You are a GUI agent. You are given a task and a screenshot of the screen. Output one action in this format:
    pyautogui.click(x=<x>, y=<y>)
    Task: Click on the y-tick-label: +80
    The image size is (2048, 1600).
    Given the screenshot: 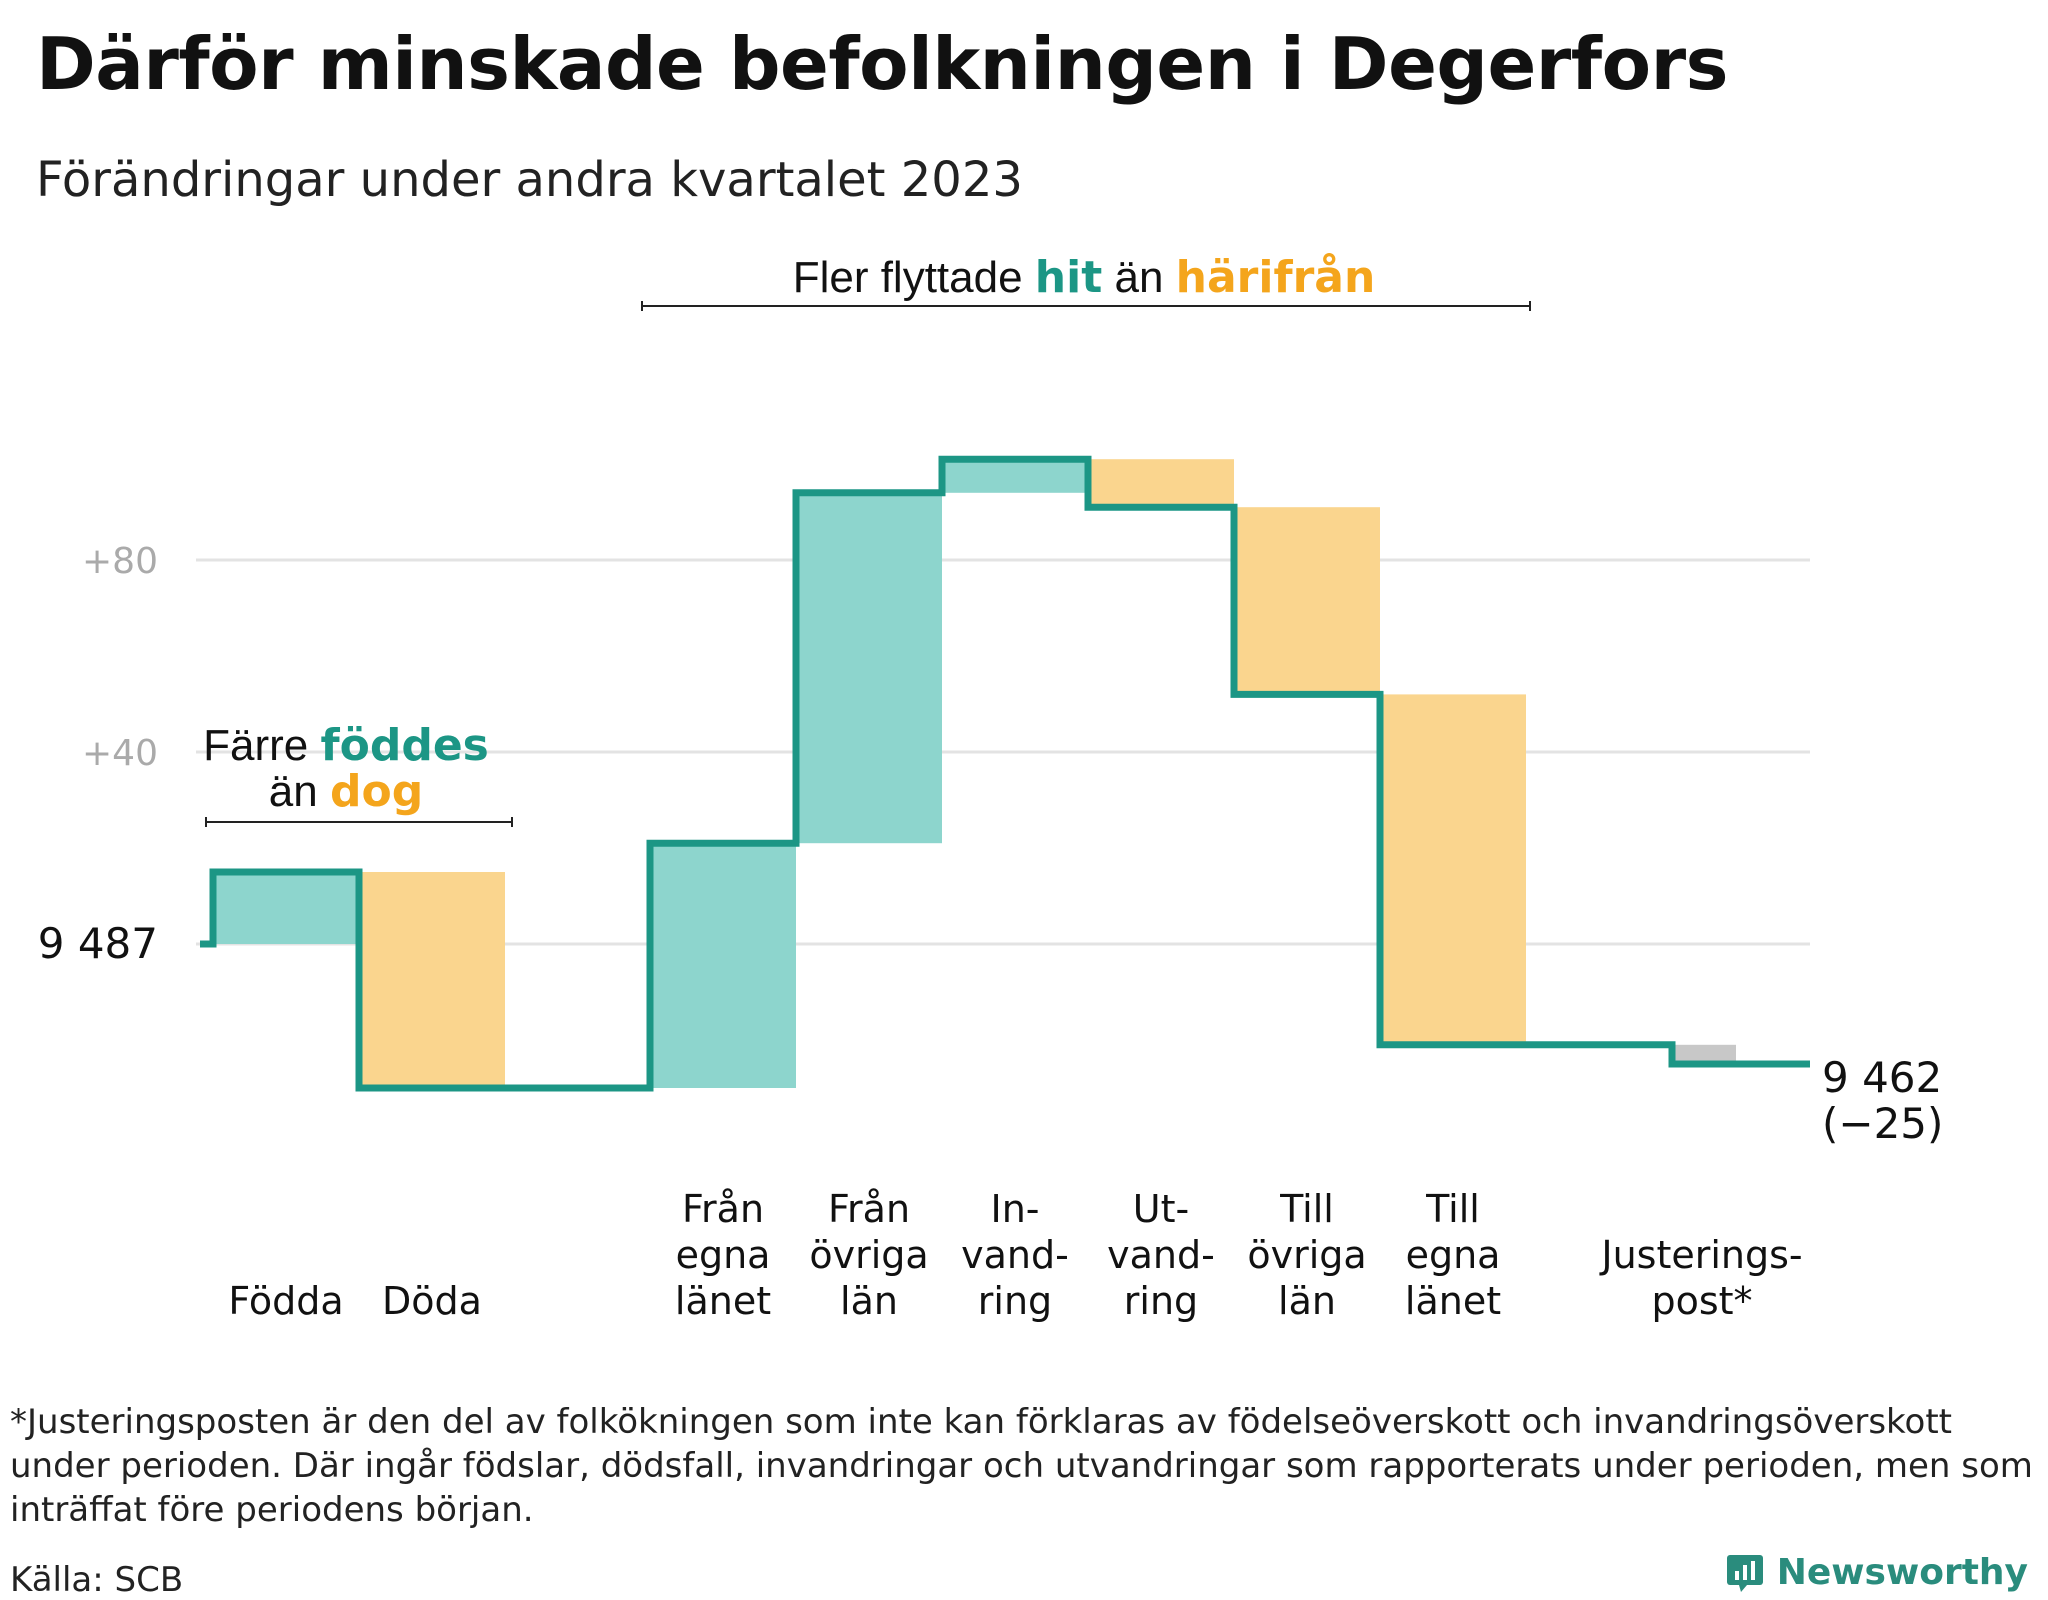 What is the action you would take?
    pyautogui.click(x=120, y=561)
    